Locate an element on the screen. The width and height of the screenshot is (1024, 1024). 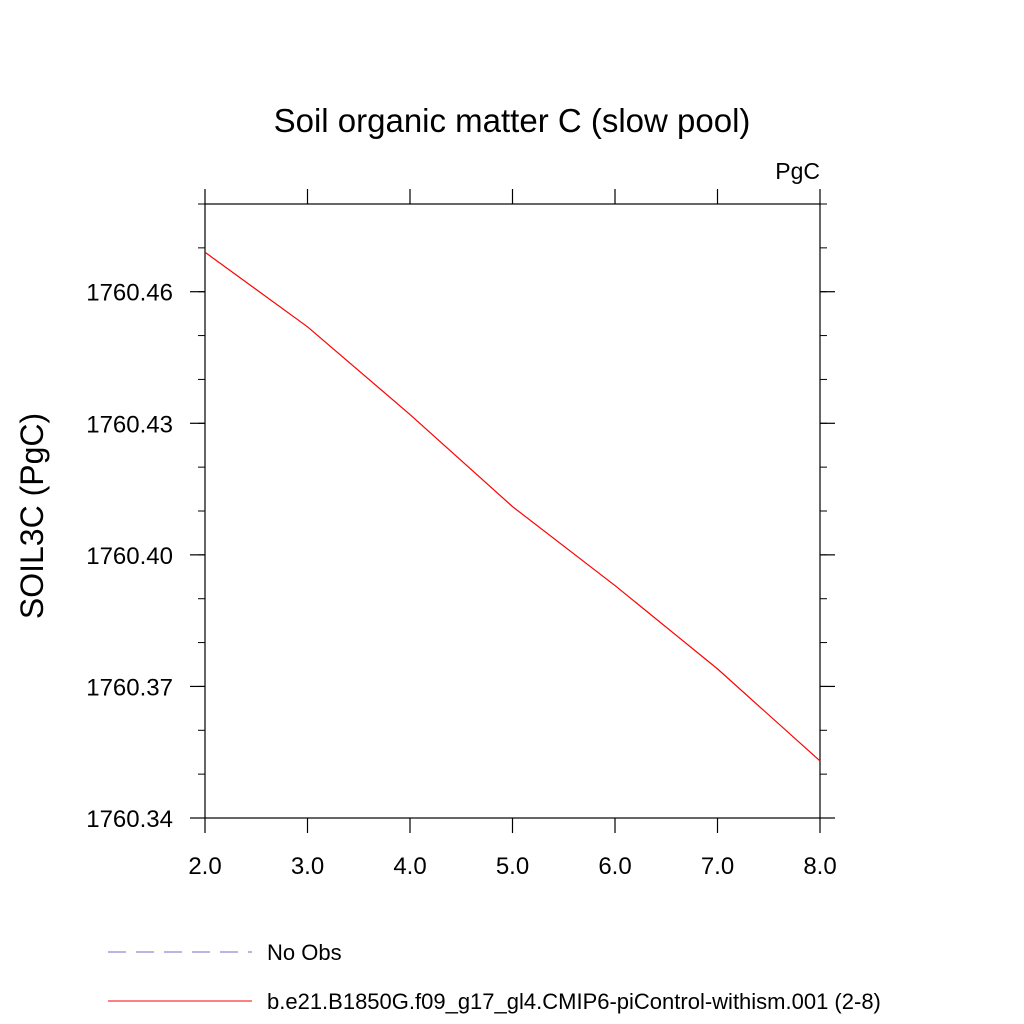
x-tick-label: 3.0 is located at coordinates (307, 866).